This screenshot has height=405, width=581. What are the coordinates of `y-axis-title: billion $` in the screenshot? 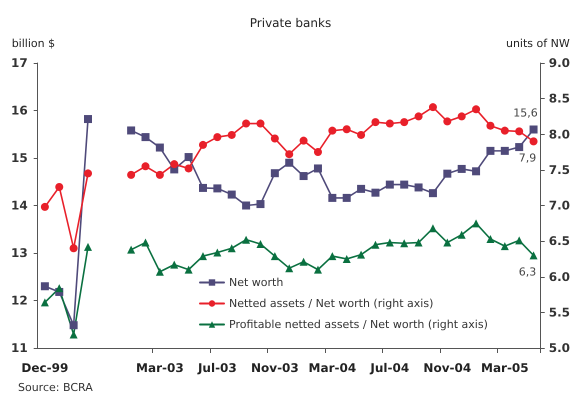 It's located at (34, 43).